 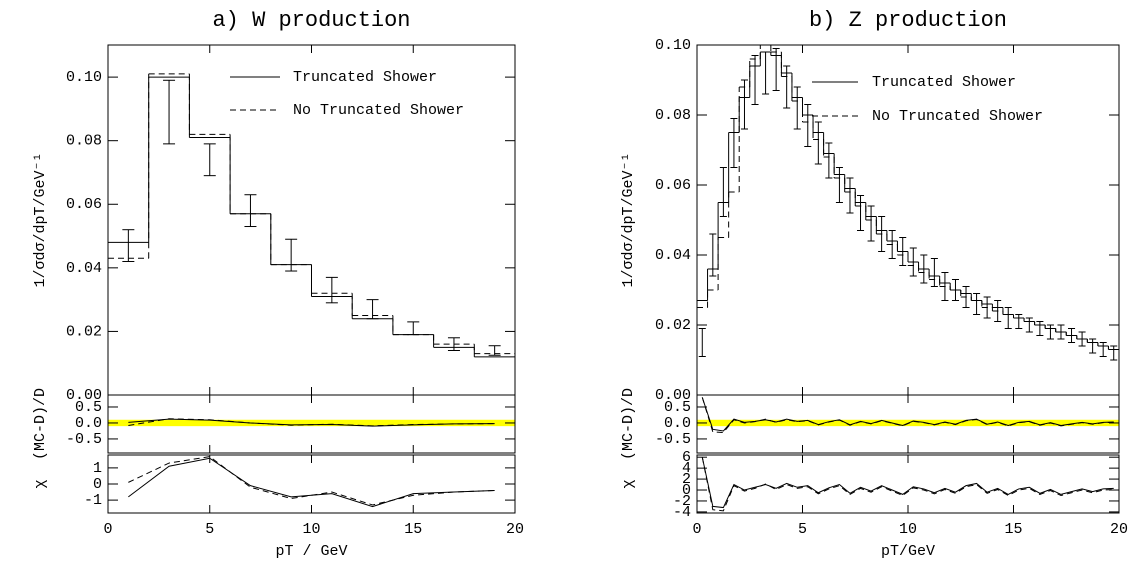 I want to click on y-tick-label: -4, so click(x=682, y=512).